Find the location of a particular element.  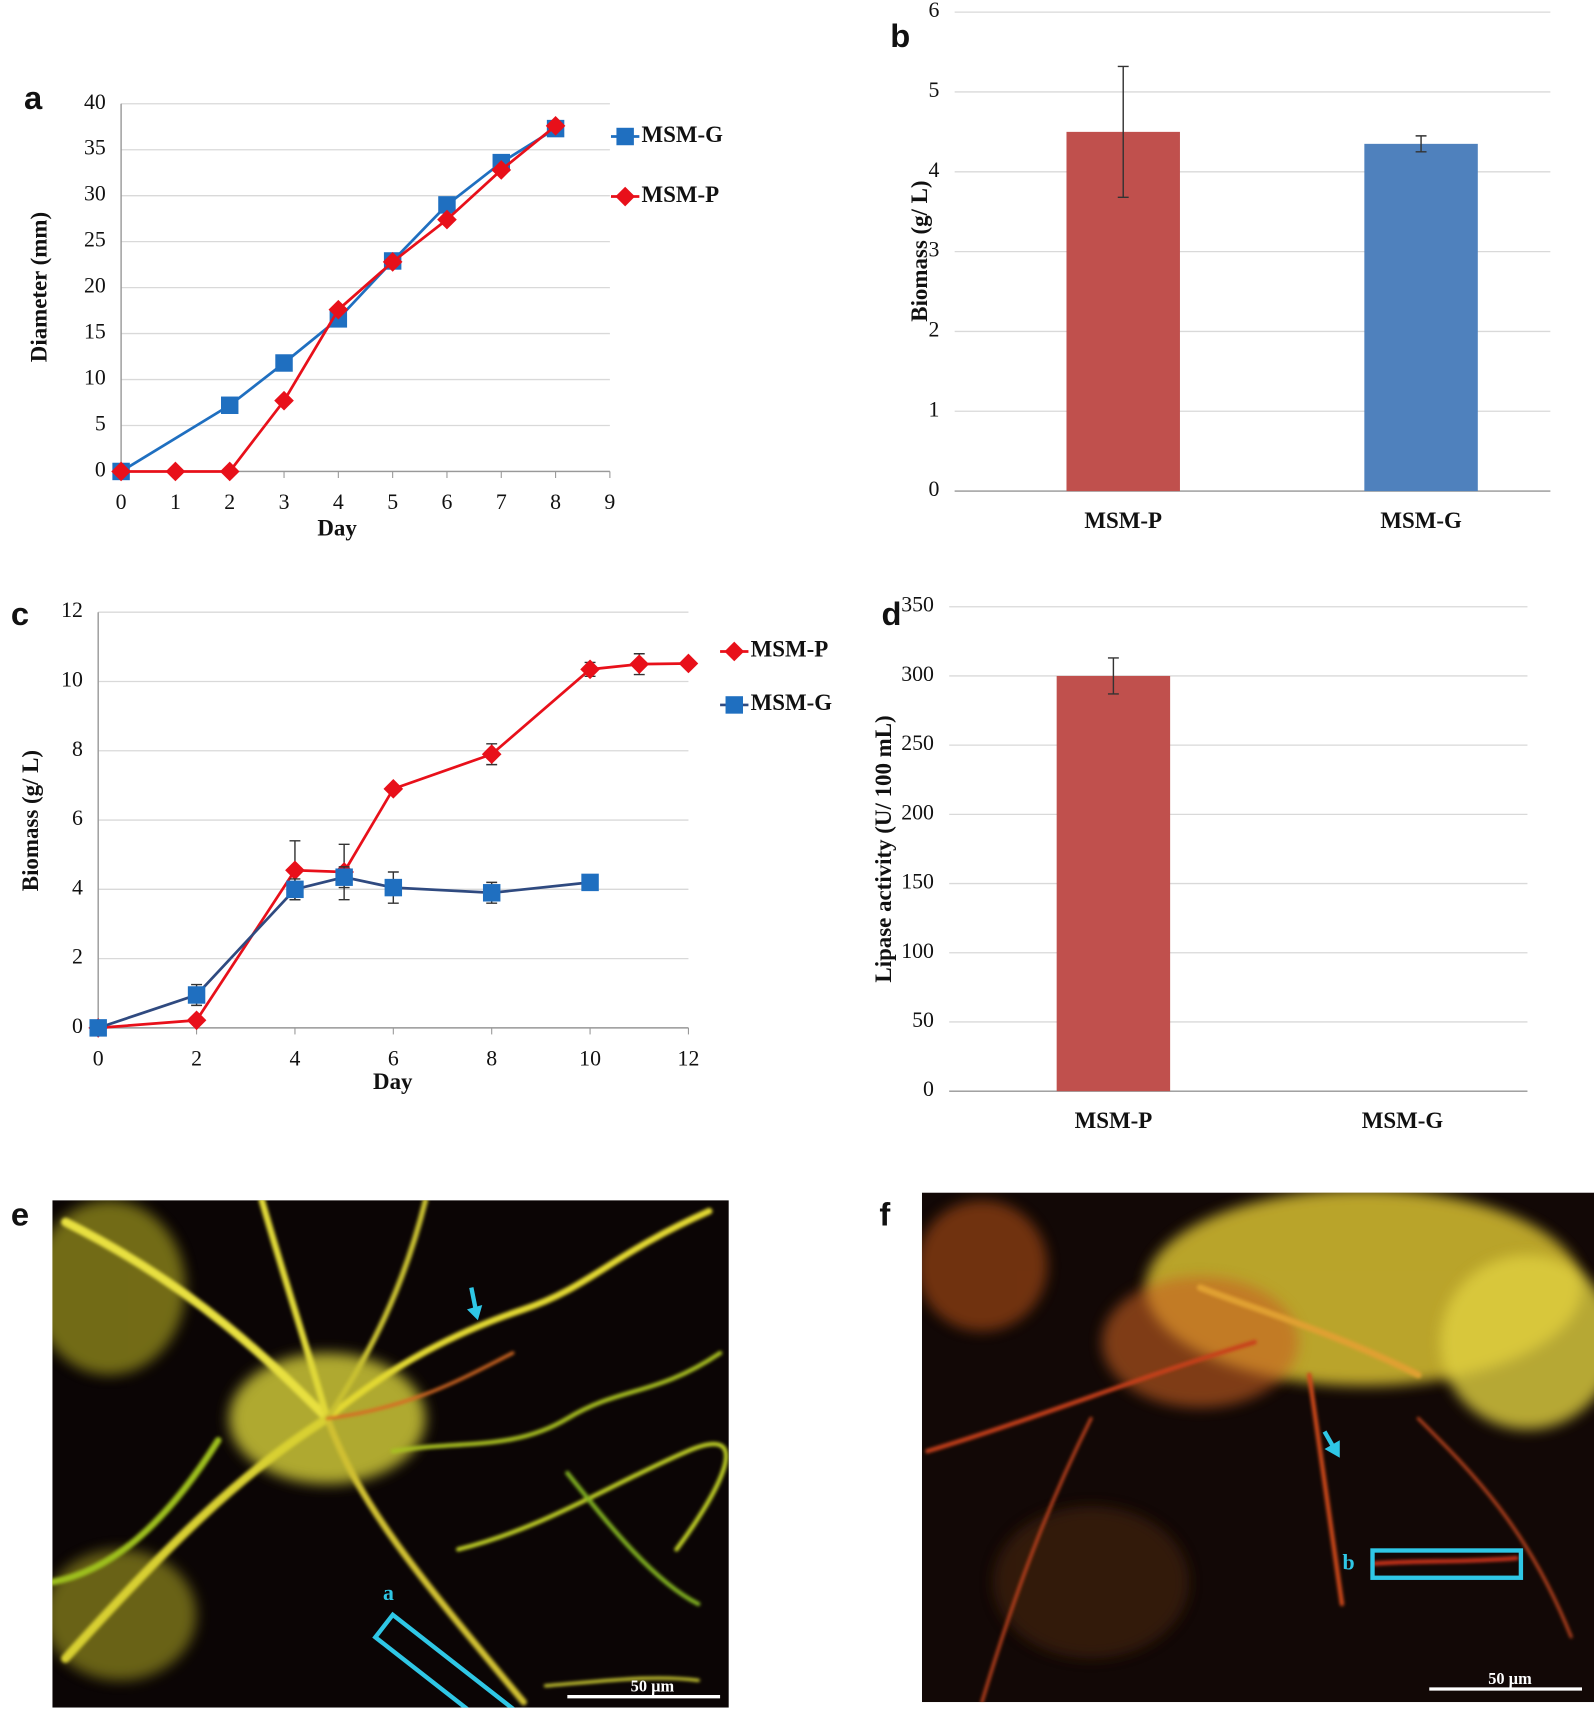

y-tick-label: 3 is located at coordinates (933, 250).